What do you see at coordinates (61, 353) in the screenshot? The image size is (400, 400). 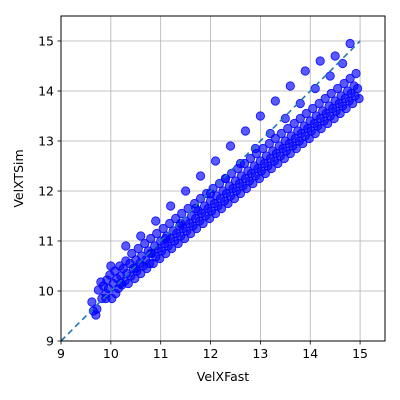 I see `x-tick-label: 9` at bounding box center [61, 353].